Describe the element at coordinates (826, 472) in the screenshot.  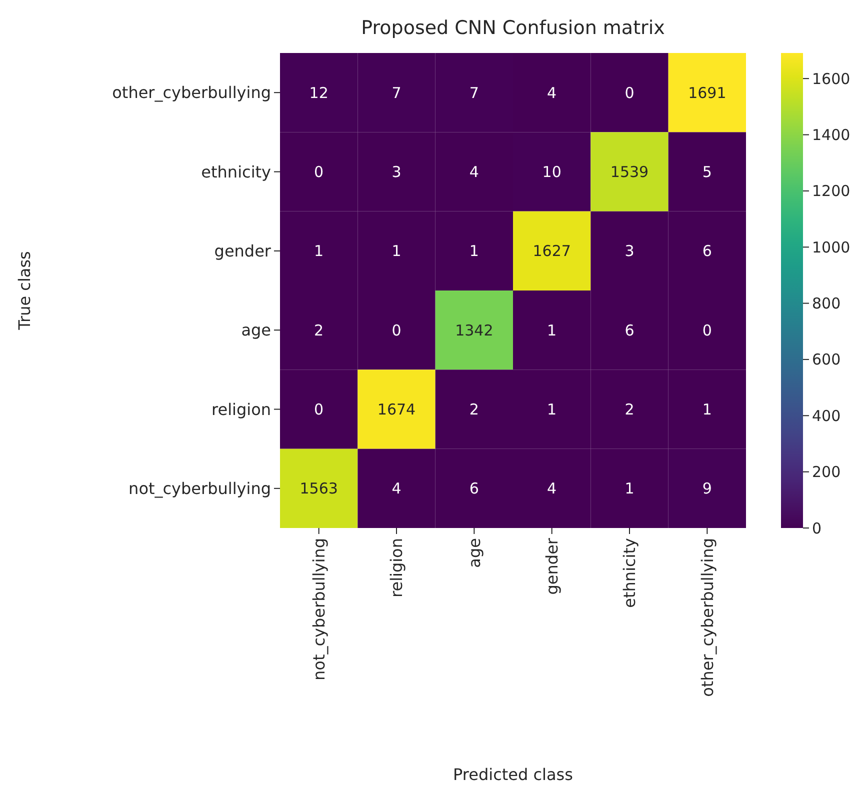
I see `color-bar-label: 200` at that location.